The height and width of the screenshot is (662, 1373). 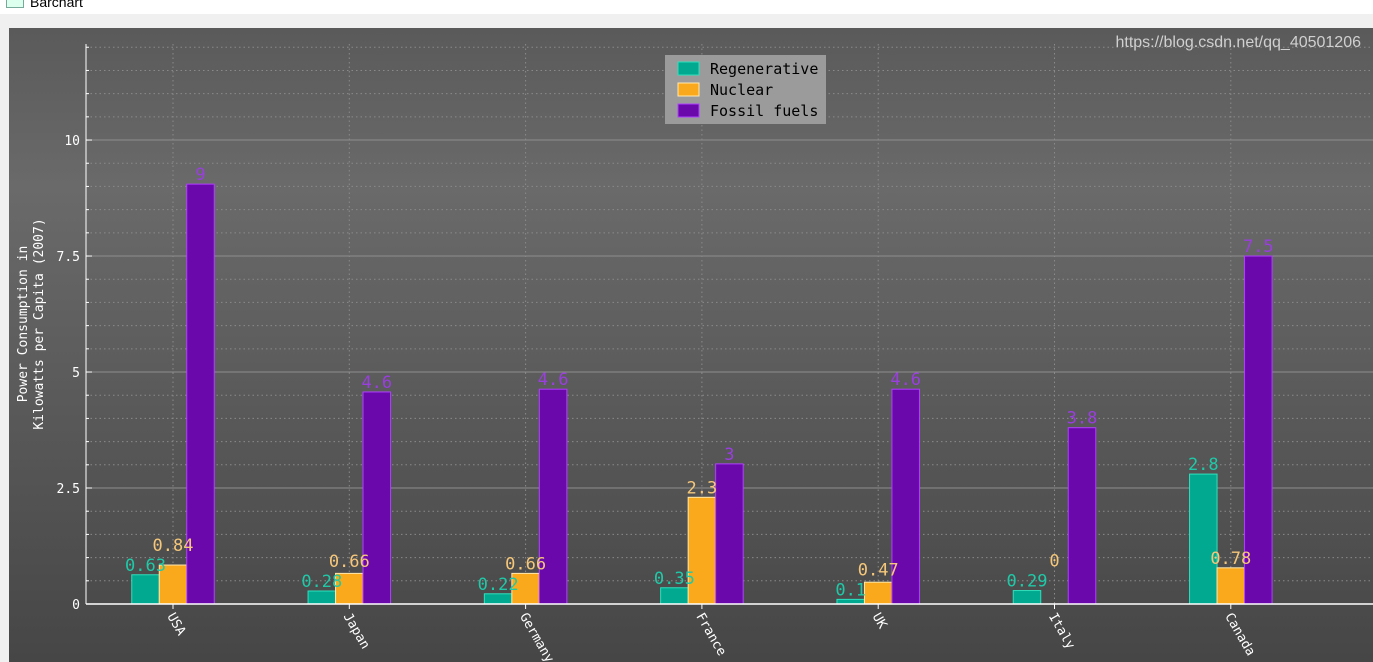 What do you see at coordinates (1054, 562) in the screenshot?
I see `data-label: 0` at bounding box center [1054, 562].